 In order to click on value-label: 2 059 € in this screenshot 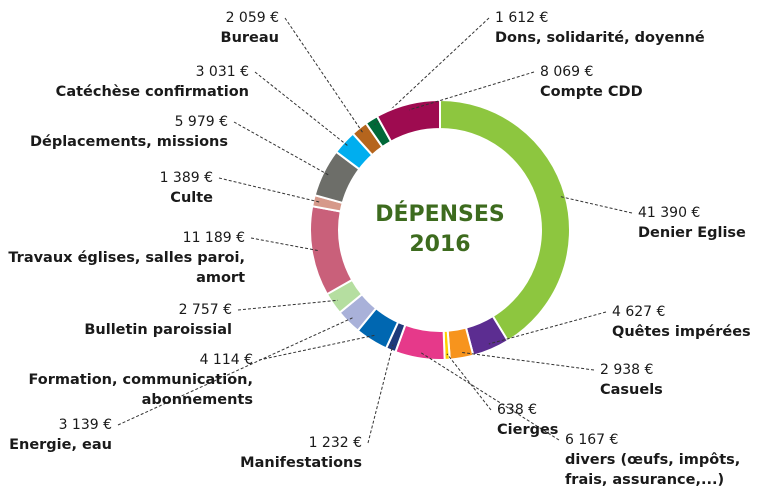, I will do `click(252, 18)`.